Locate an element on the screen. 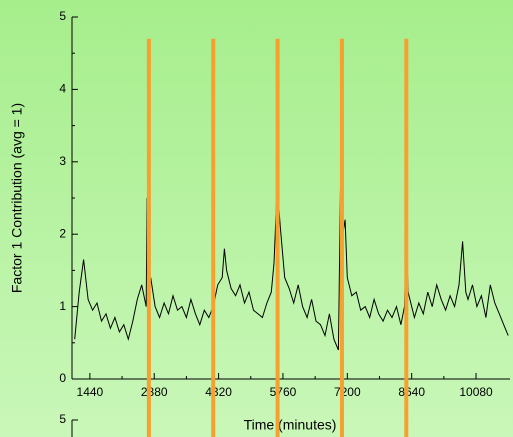  y-tick-label: 4 is located at coordinates (62, 89).